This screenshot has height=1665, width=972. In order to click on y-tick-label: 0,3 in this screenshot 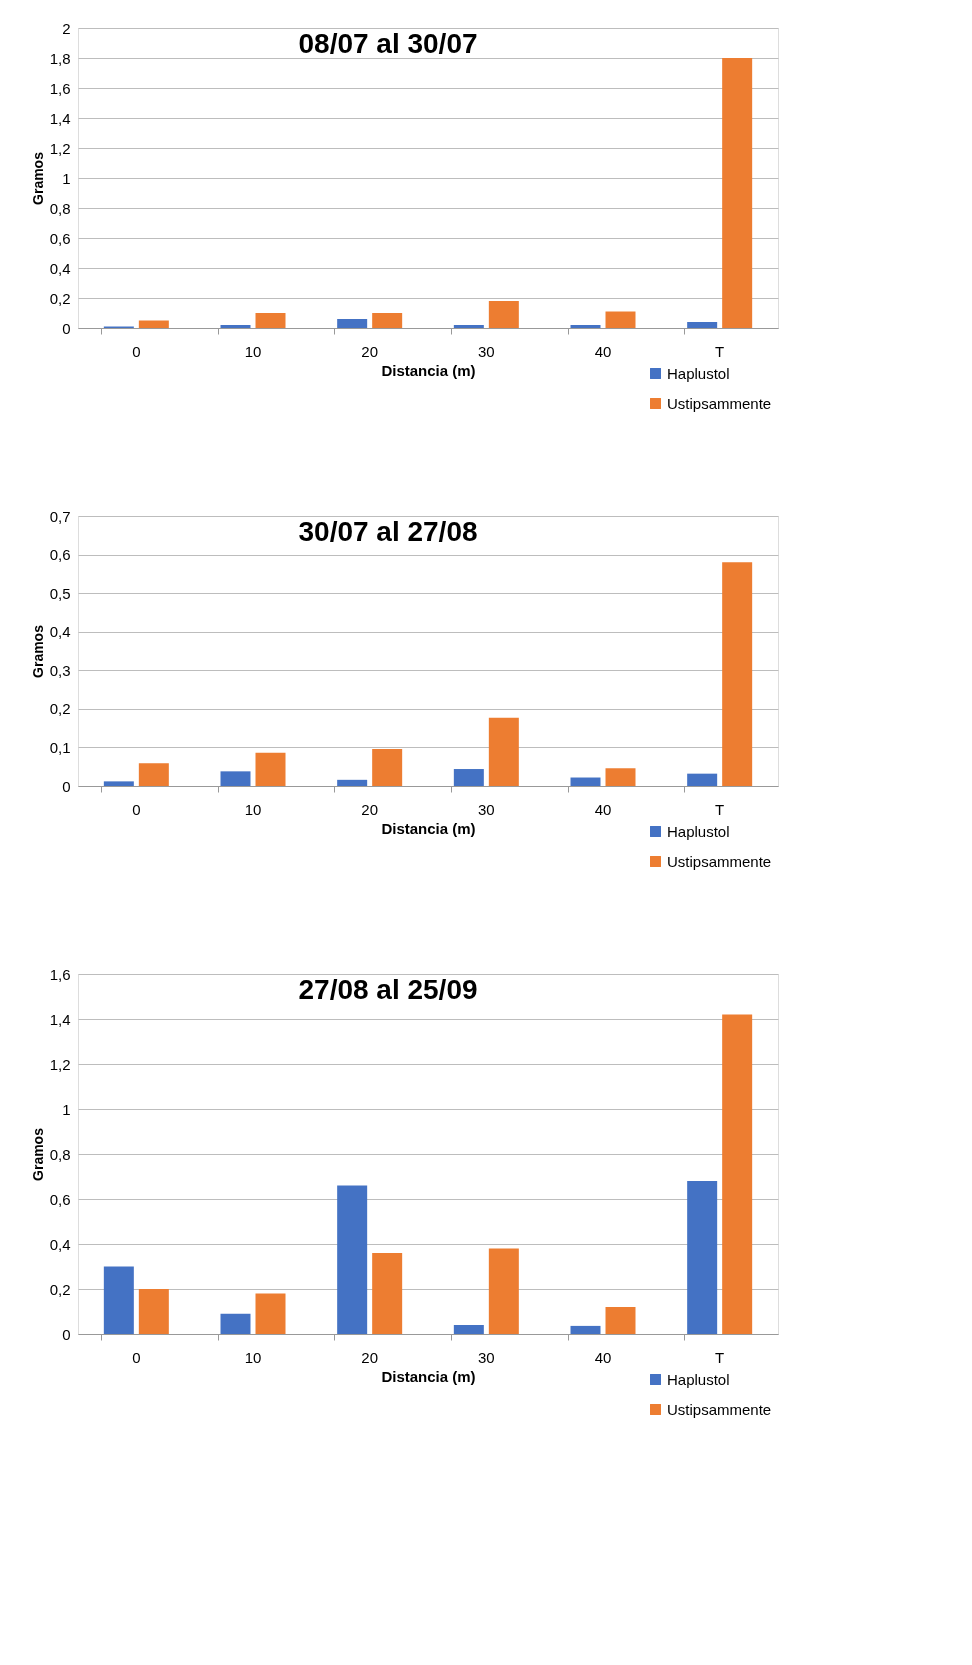, I will do `click(60, 670)`.